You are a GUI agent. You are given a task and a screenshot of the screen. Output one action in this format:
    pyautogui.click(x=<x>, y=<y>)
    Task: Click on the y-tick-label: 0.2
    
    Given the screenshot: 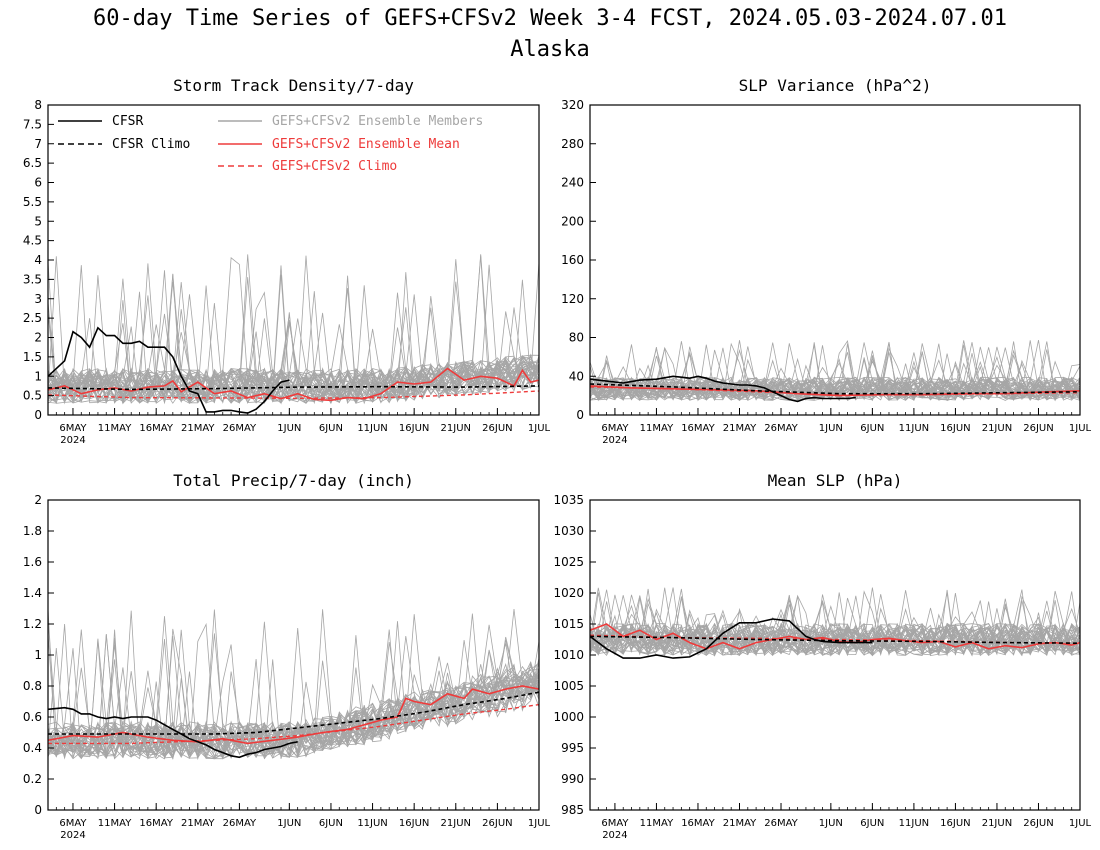 What is the action you would take?
    pyautogui.click(x=32, y=779)
    